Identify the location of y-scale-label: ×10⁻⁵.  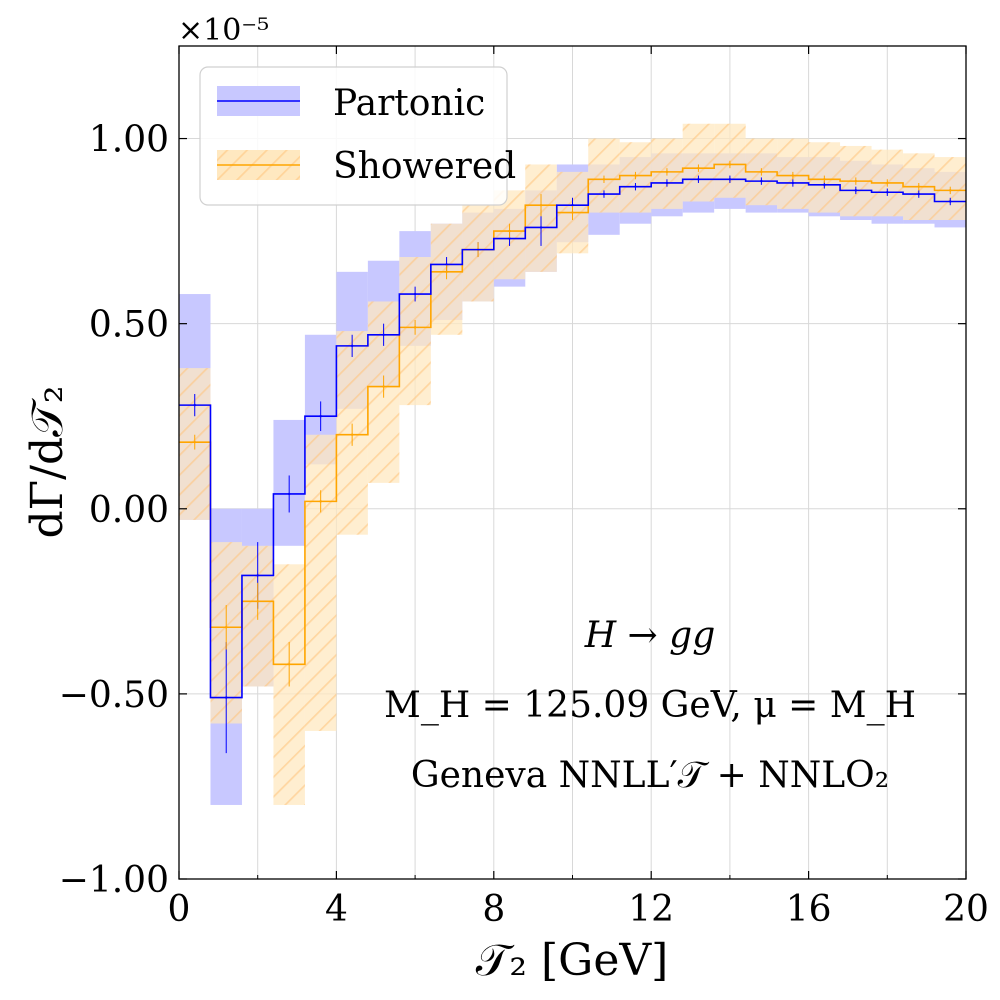
(223, 30).